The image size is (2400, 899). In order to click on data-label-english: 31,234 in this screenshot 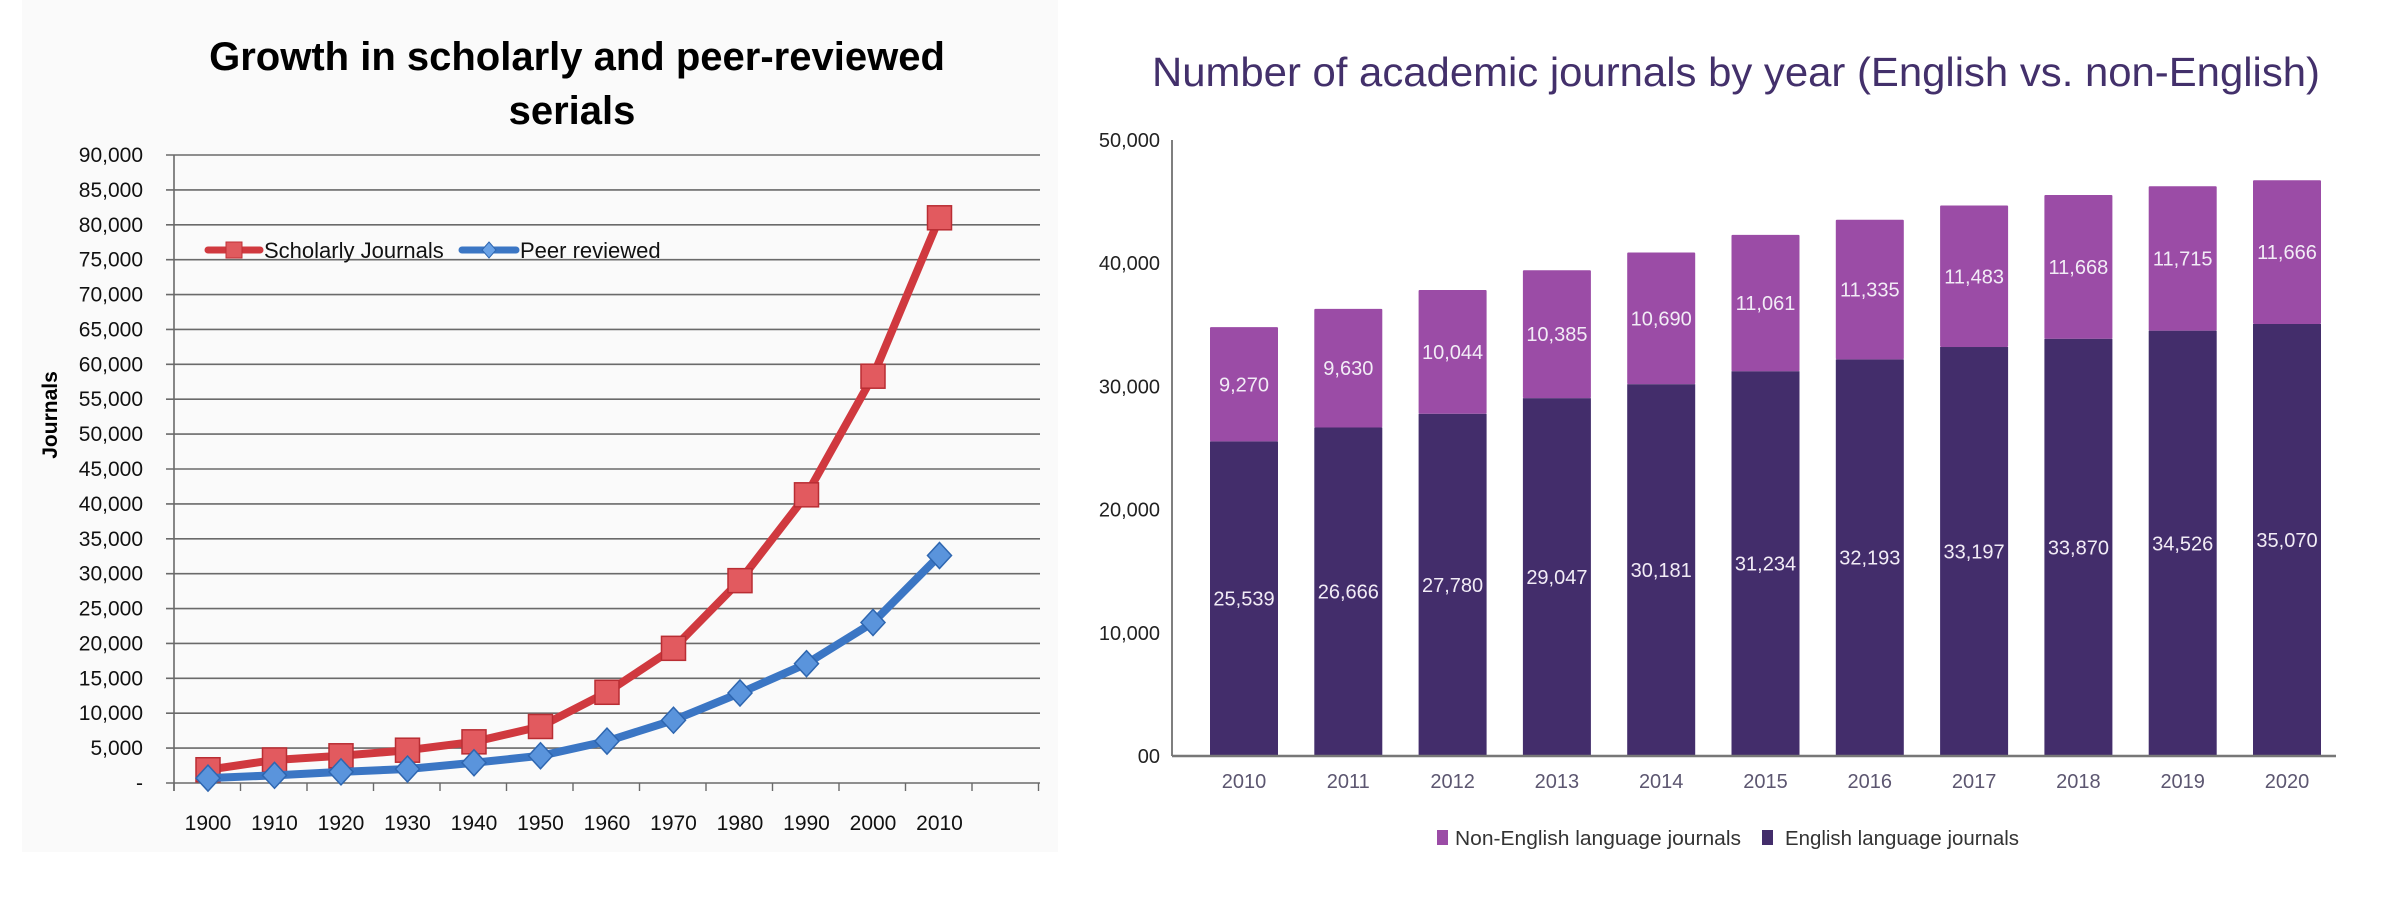, I will do `click(1765, 565)`.